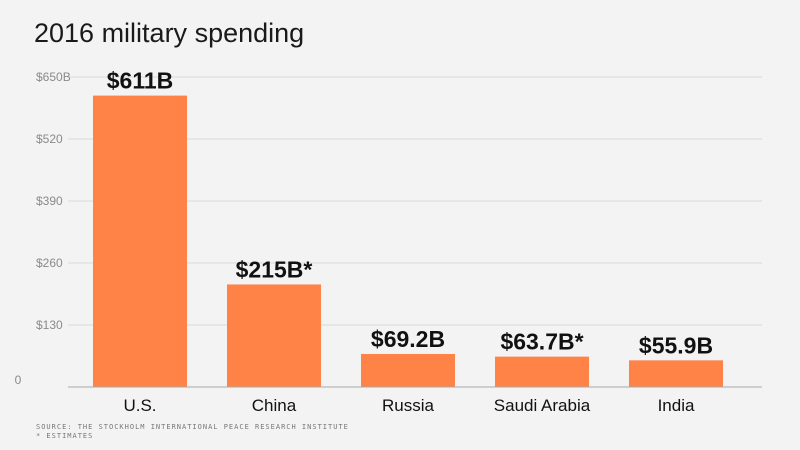 The width and height of the screenshot is (800, 450). What do you see at coordinates (542, 405) in the screenshot?
I see `x-tick-label: Saudi Arabia` at bounding box center [542, 405].